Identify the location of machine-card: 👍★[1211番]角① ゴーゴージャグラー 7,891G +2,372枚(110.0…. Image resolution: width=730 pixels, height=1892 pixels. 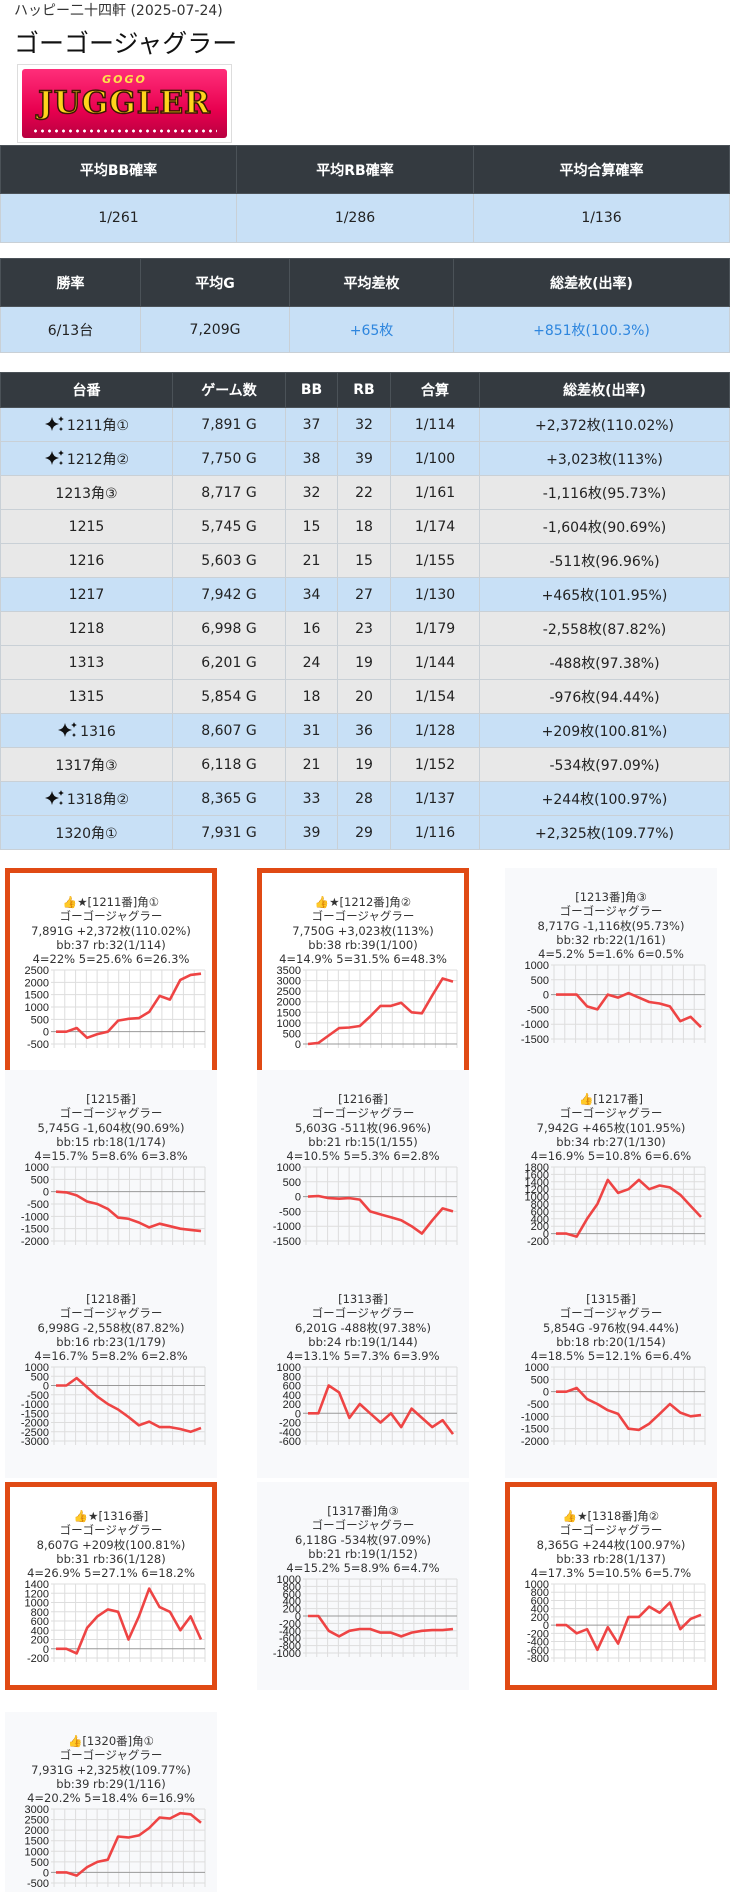
(111, 972).